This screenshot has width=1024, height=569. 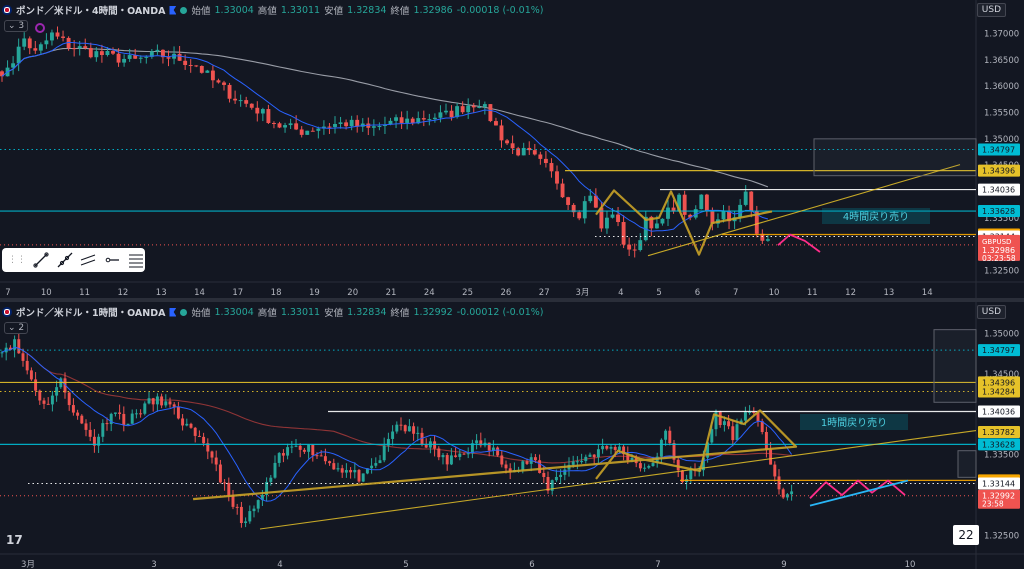 I want to click on price-tick-label: 1.35500, so click(x=1001, y=114).